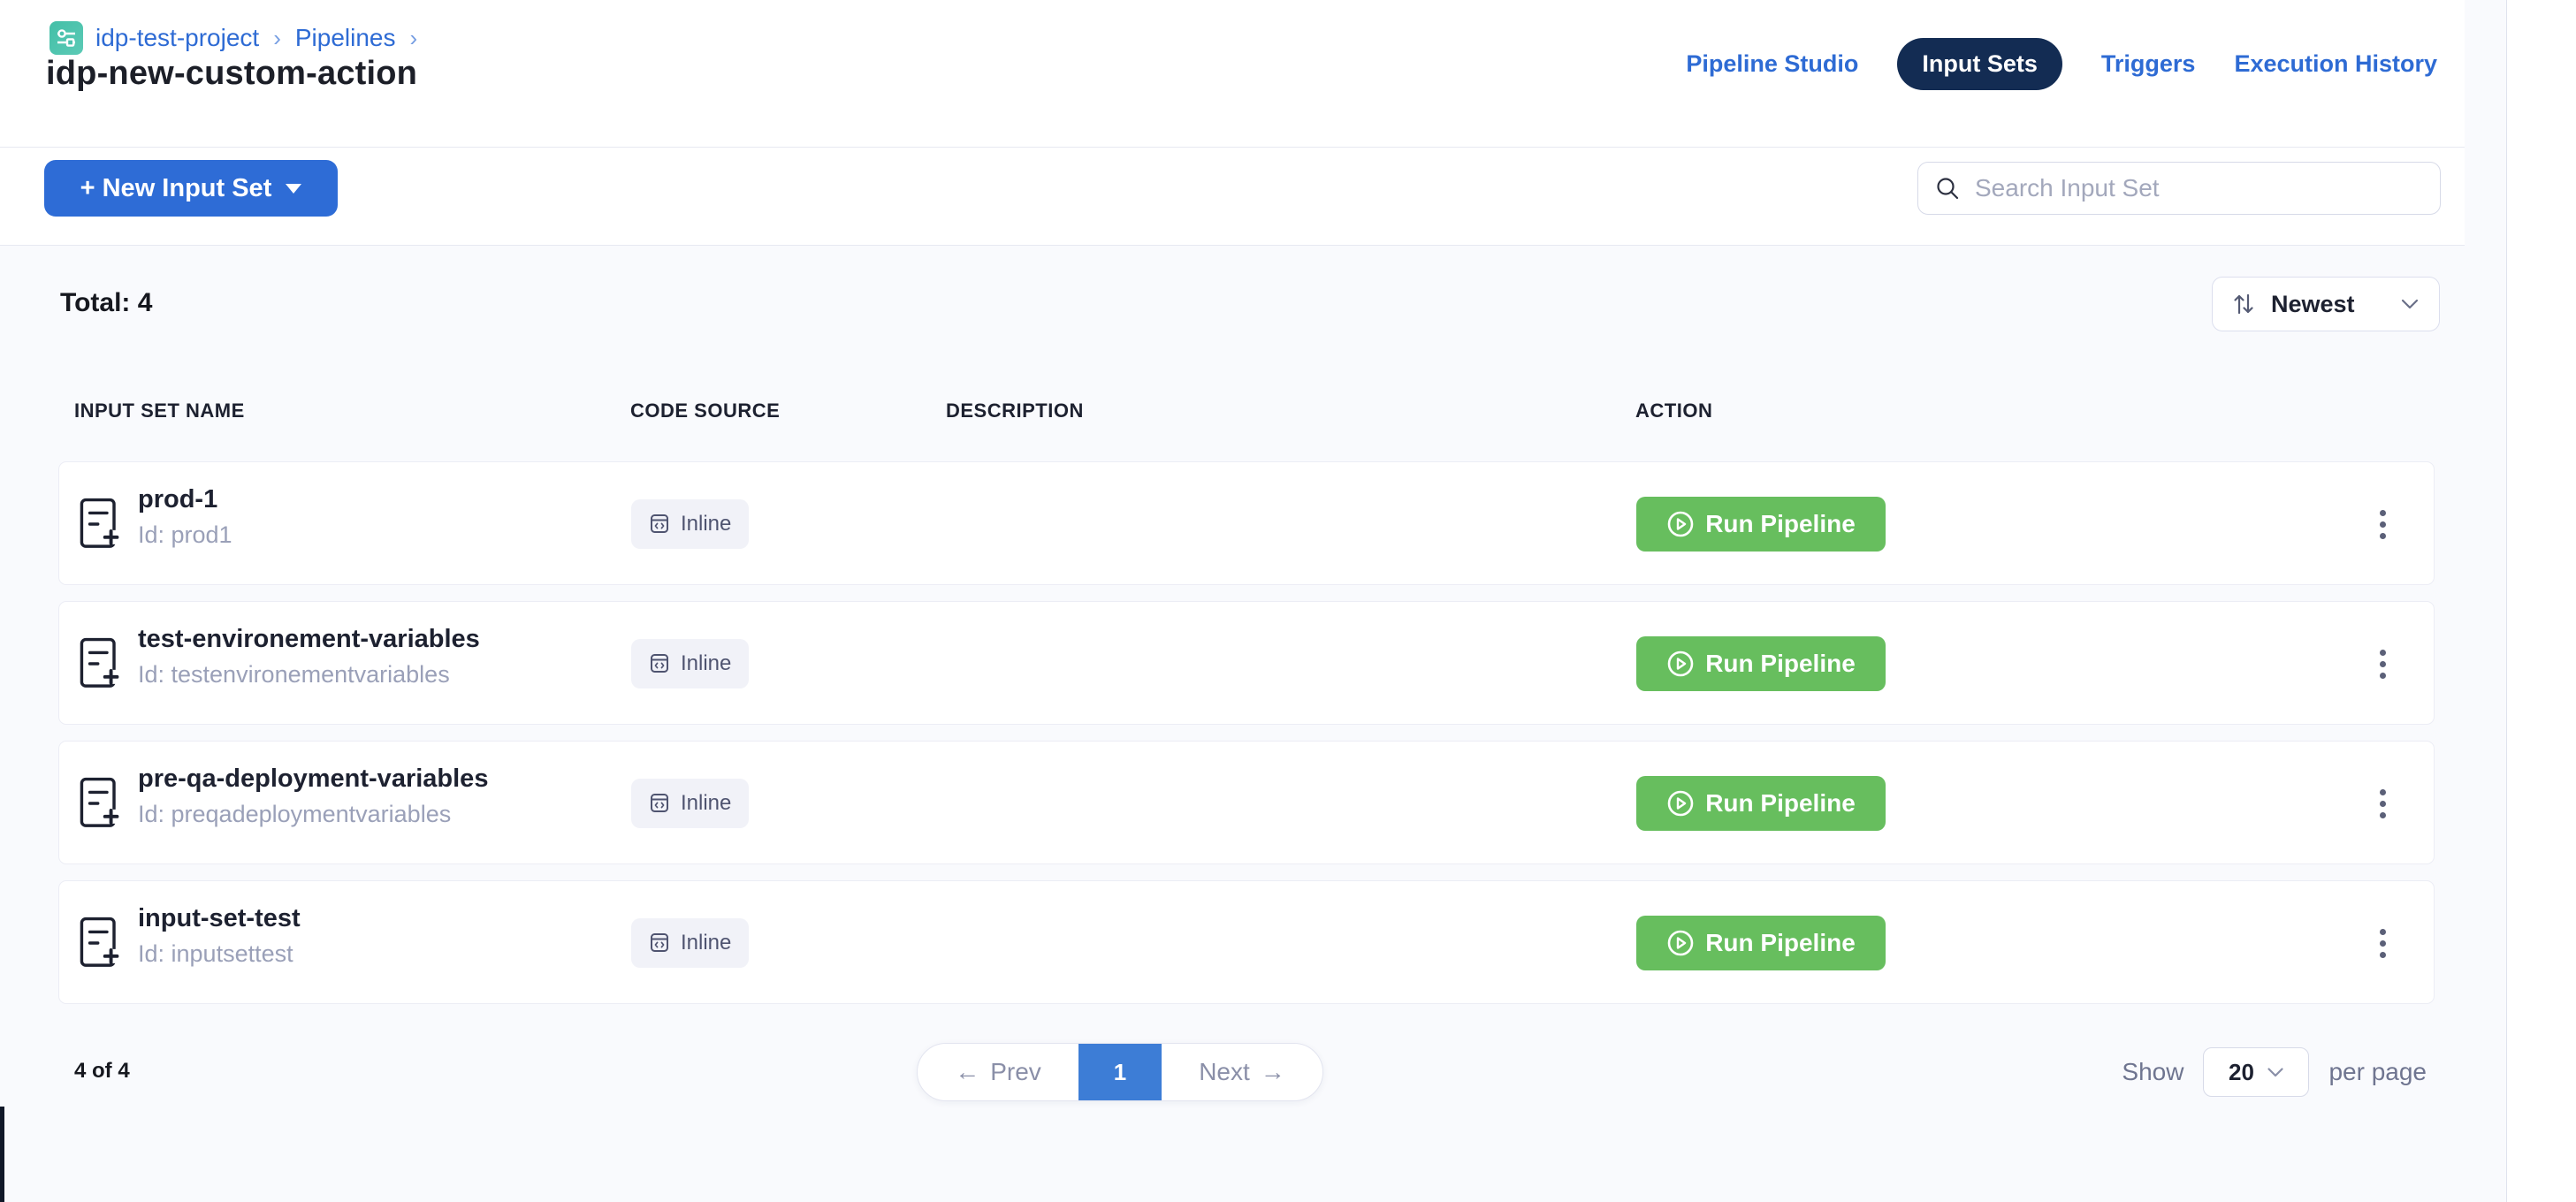 The height and width of the screenshot is (1202, 2576). Describe the element at coordinates (2, 1154) in the screenshot. I see `left-edge-sliver` at that location.